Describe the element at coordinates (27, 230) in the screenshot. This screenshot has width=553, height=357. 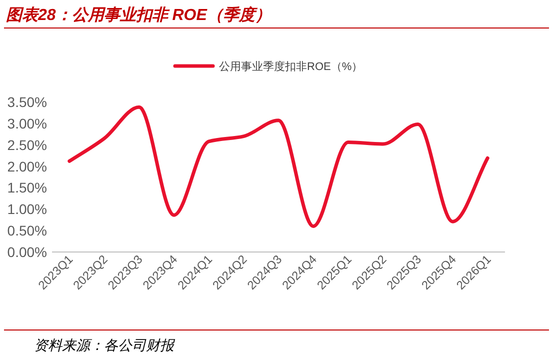
I see `y-tick-label: 0.50%` at that location.